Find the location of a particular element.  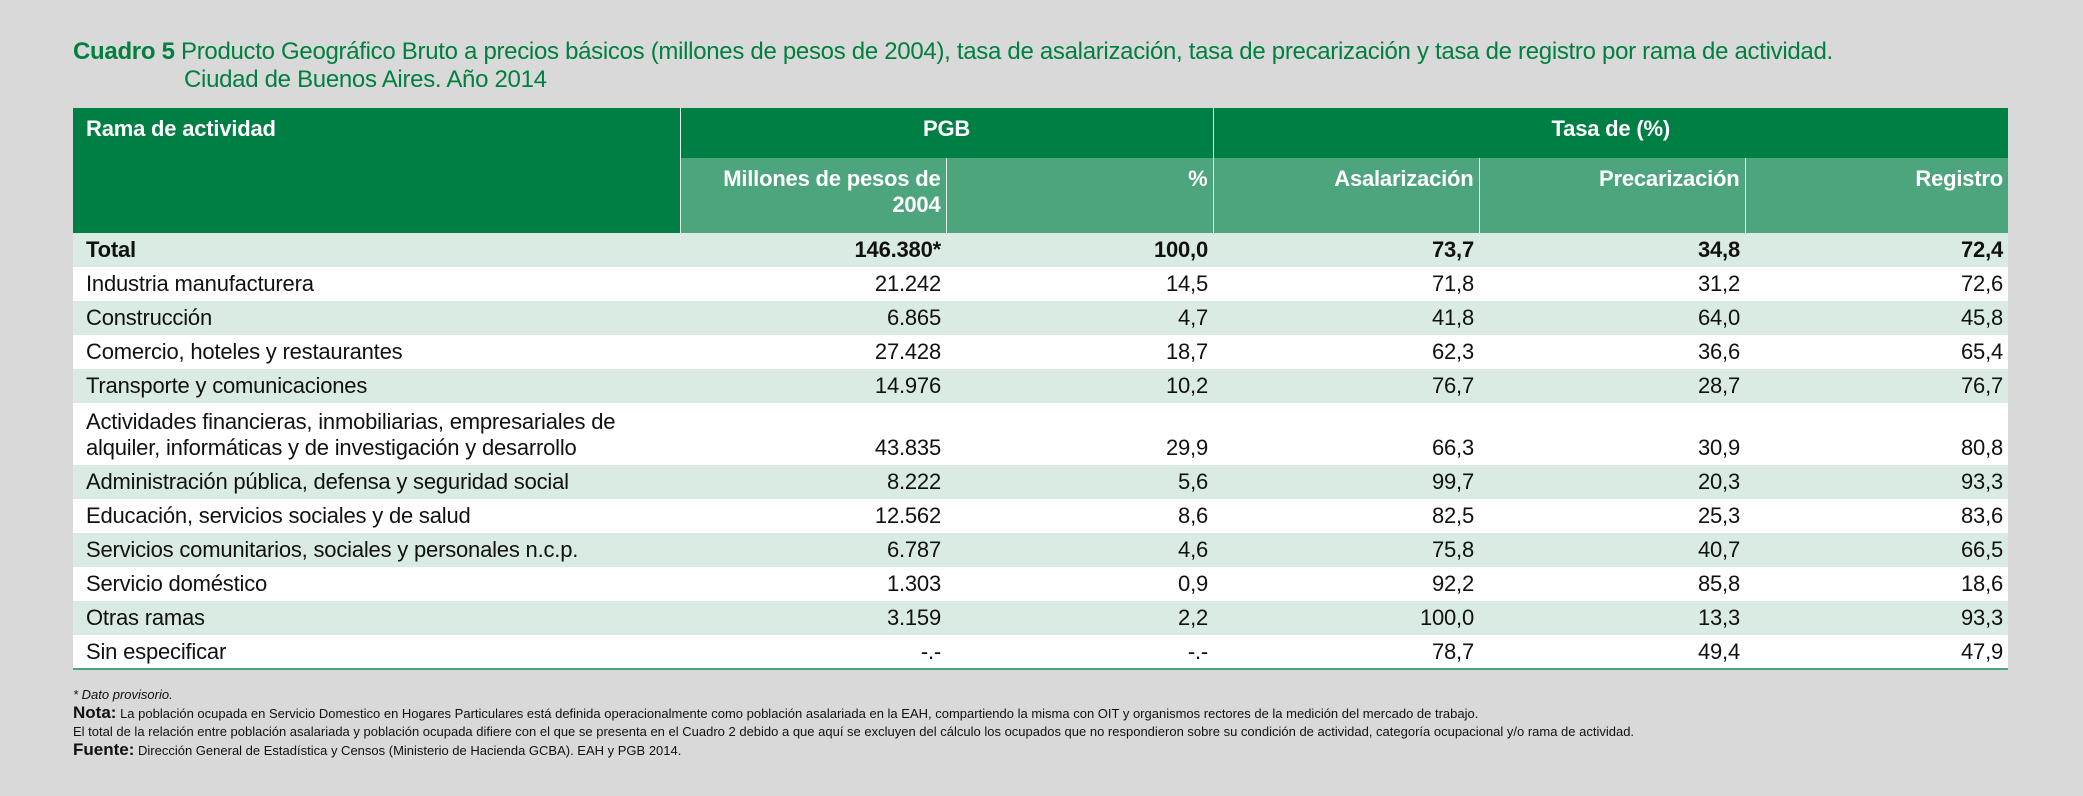

cell-pct: 18,7 is located at coordinates (1080, 352).